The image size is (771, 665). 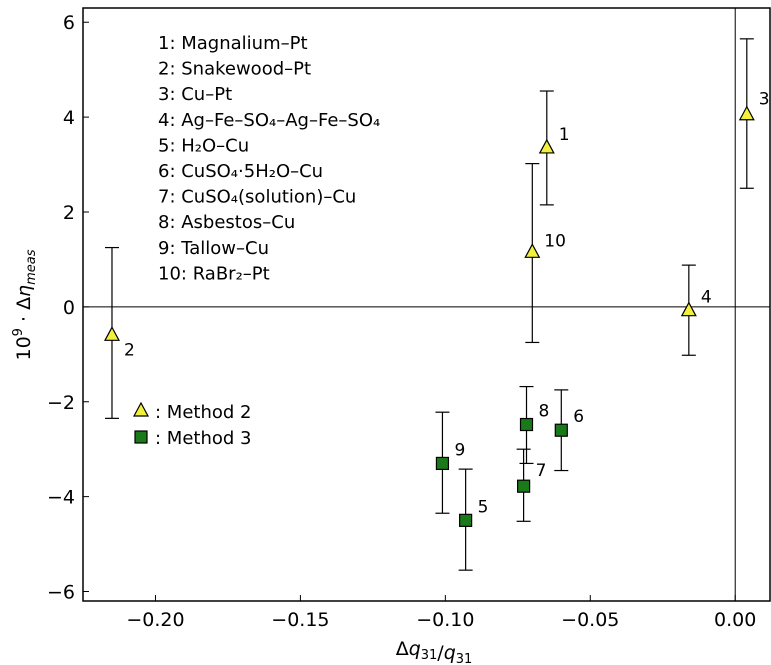 What do you see at coordinates (764, 100) in the screenshot?
I see `point-label: 3` at bounding box center [764, 100].